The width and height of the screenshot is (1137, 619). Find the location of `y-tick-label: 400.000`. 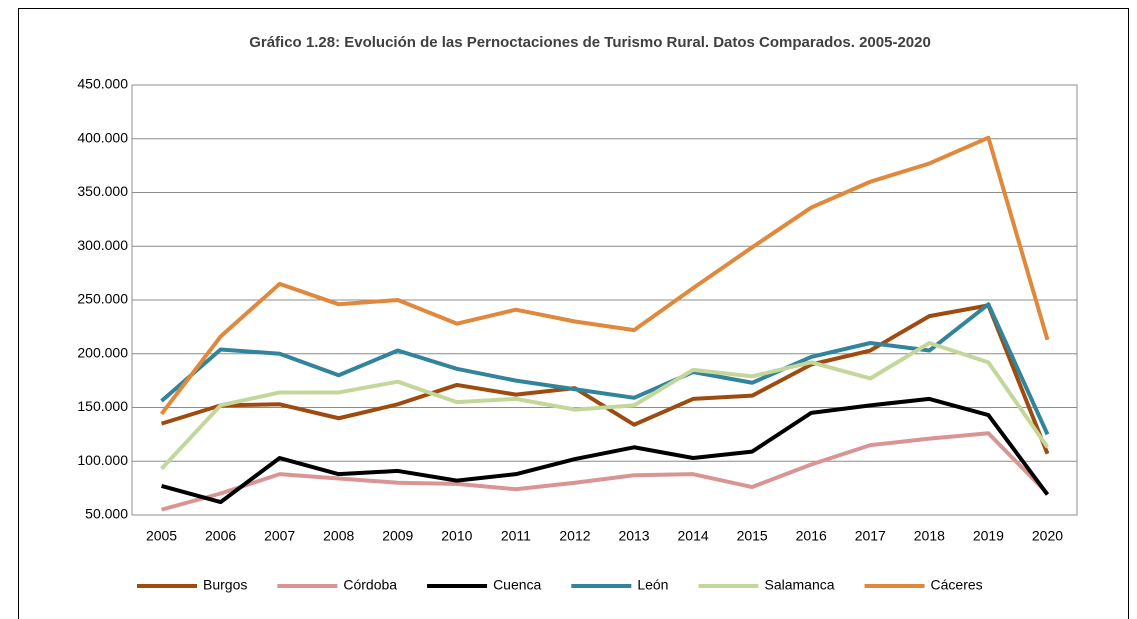

y-tick-label: 400.000 is located at coordinates (102, 137).